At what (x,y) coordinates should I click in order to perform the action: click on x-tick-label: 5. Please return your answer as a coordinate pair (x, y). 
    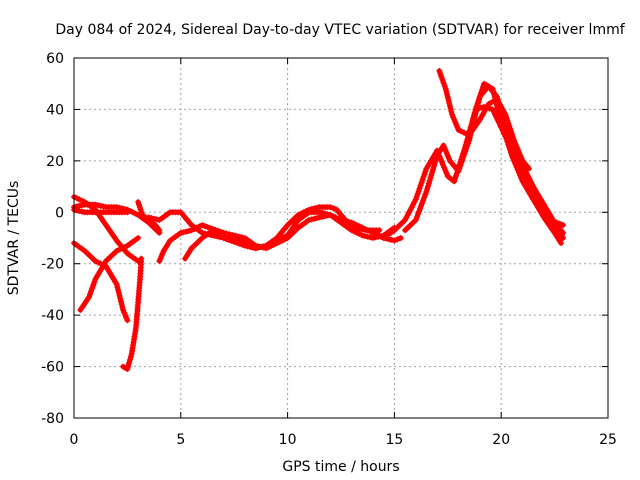
    Looking at the image, I should click on (180, 440).